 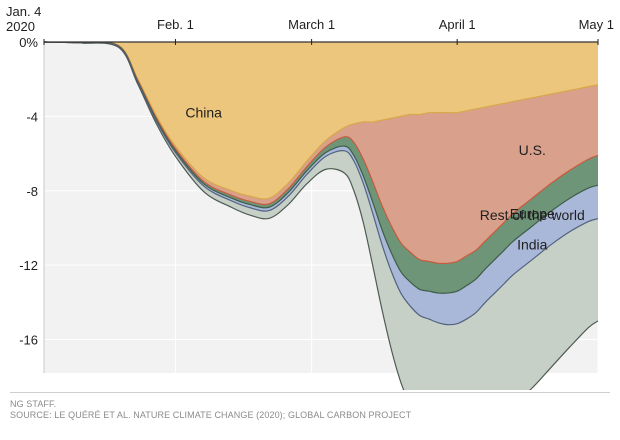 What do you see at coordinates (203, 113) in the screenshot?
I see `series-label-china: China` at bounding box center [203, 113].